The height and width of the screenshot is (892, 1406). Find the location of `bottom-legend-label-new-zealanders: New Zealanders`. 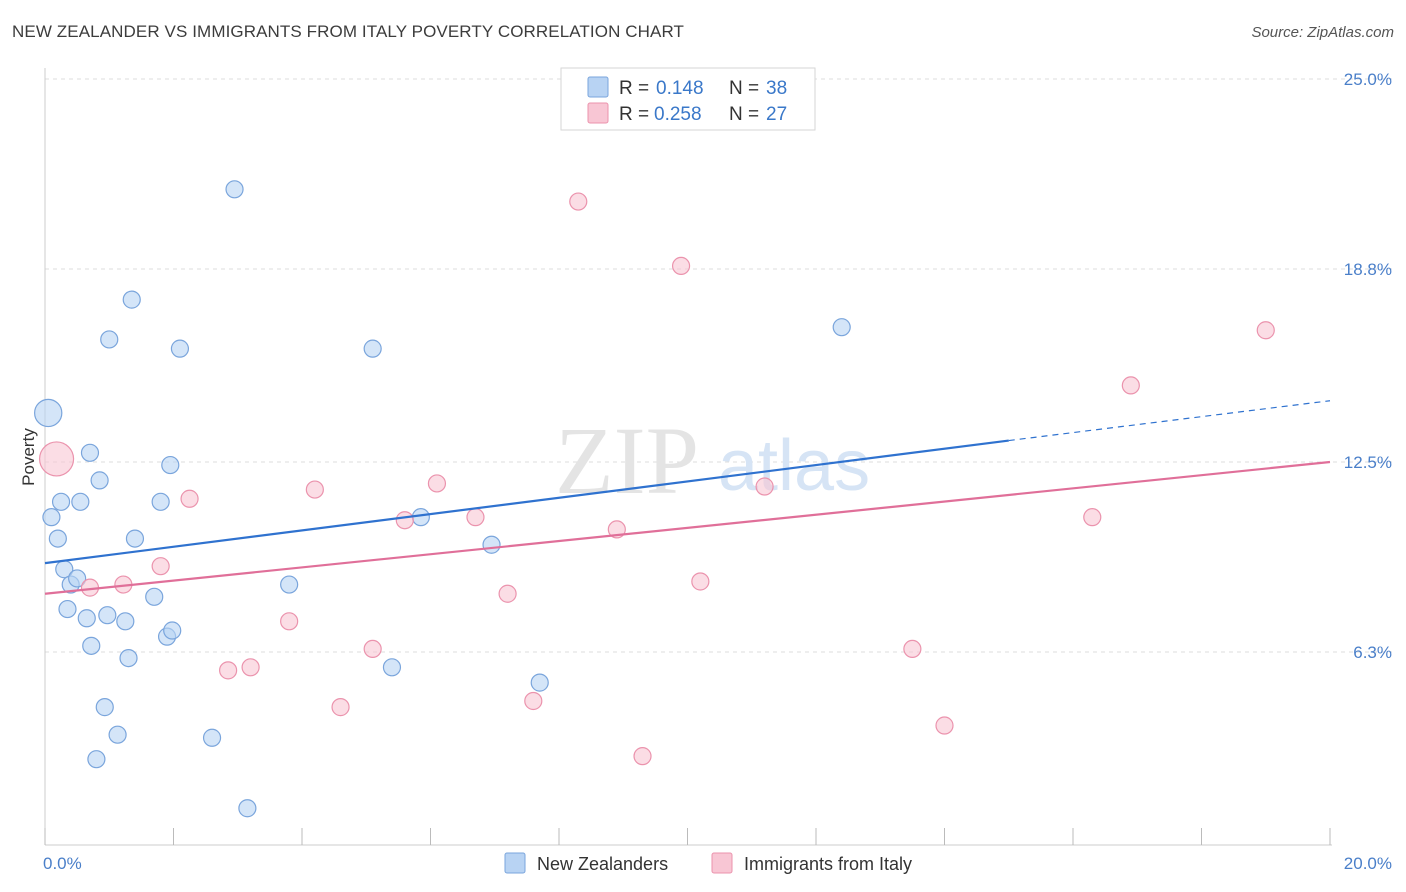

bottom-legend-label-new-zealanders: New Zealanders is located at coordinates (602, 864).